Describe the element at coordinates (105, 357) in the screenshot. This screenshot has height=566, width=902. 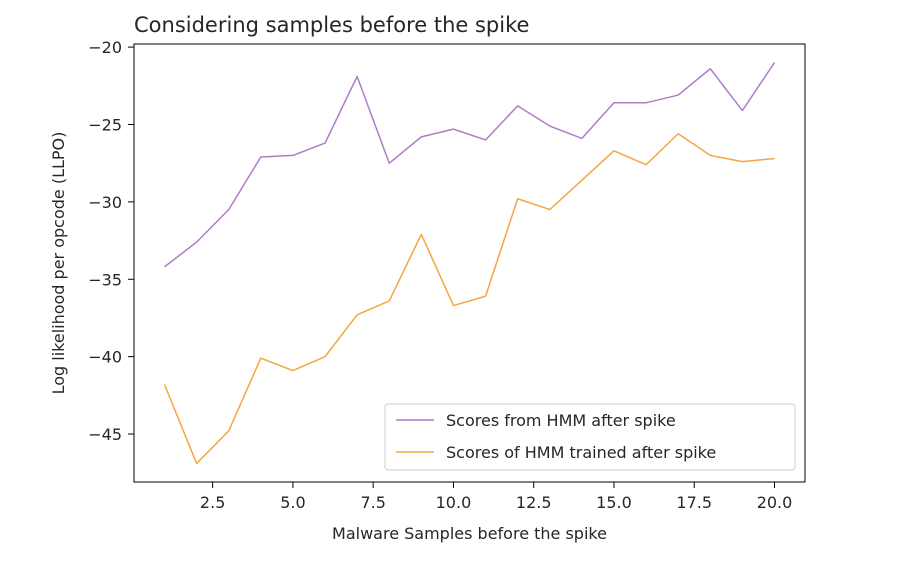
I see `y-tick-label: −40` at that location.